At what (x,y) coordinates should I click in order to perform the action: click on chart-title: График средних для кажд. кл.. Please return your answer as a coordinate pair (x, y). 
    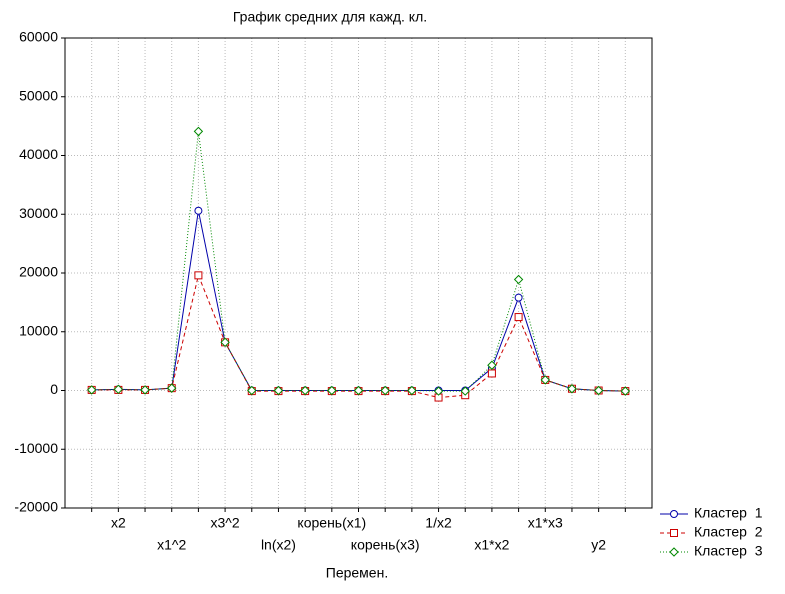
    Looking at the image, I should click on (330, 17).